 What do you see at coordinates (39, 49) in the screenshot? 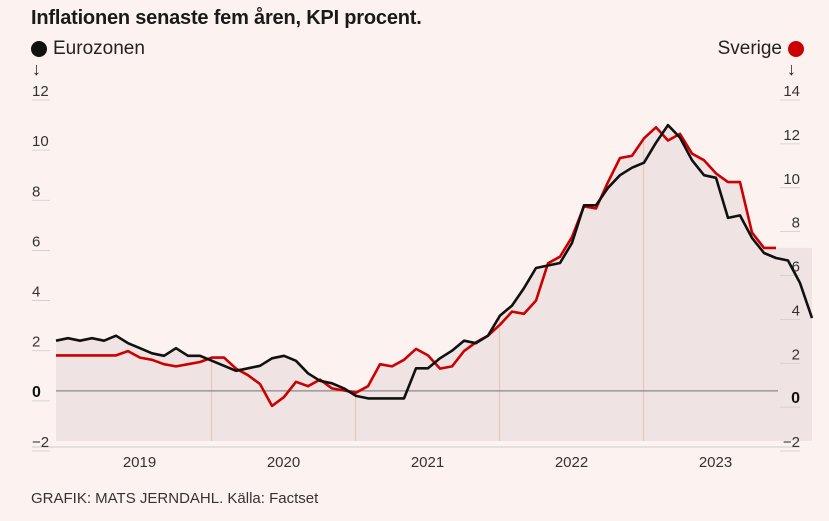
I see `eurozone-dot-icon` at bounding box center [39, 49].